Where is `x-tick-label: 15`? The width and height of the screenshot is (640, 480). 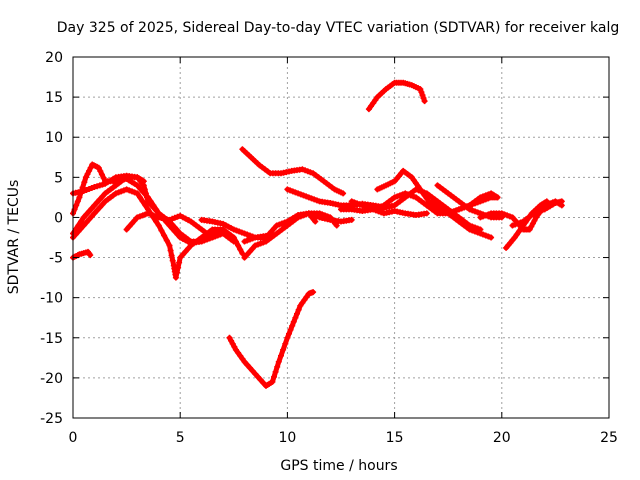 x-tick-label: 15 is located at coordinates (395, 438).